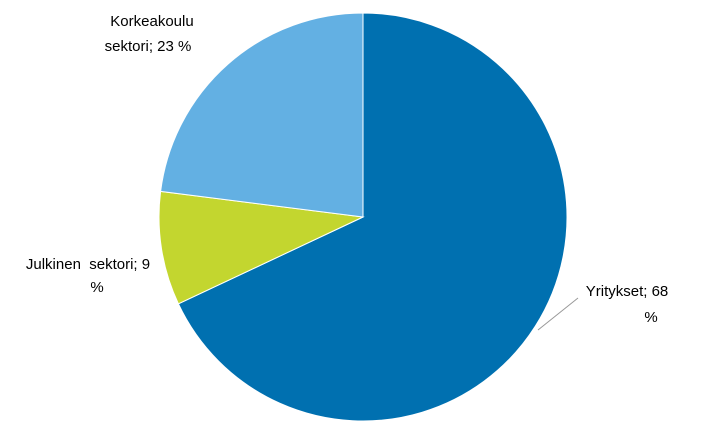 This screenshot has height=421, width=712. What do you see at coordinates (151, 21) in the screenshot?
I see `slice-label: Korkeakoulu` at bounding box center [151, 21].